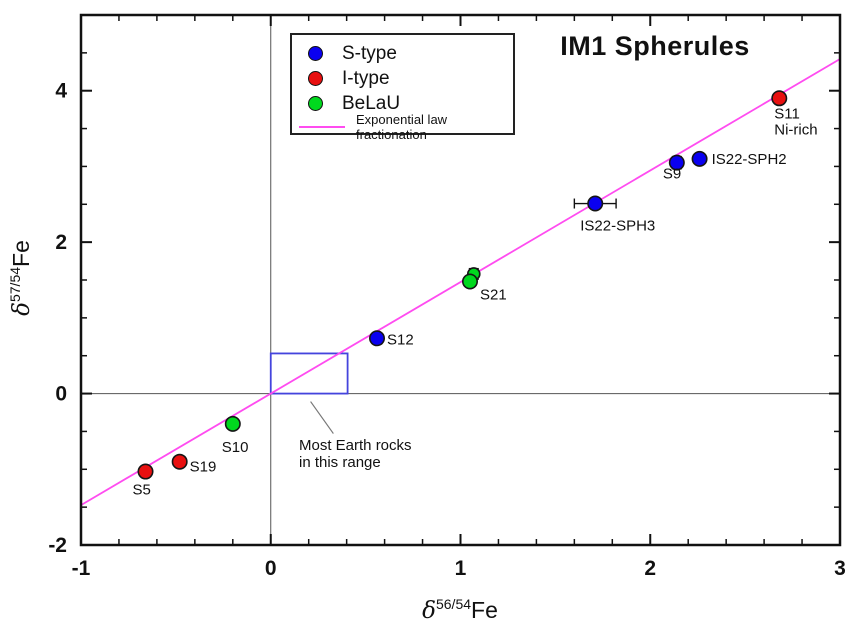 The width and height of the screenshot is (861, 637). I want to click on legend-label: Exponential law fractionation, so click(402, 126).